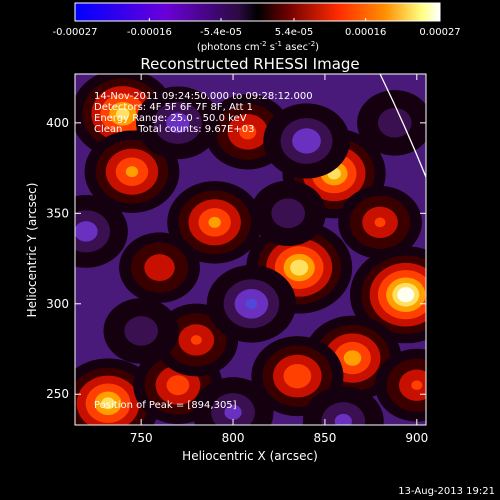 The image size is (500, 500). I want to click on x-tick-label: 850, so click(324, 438).